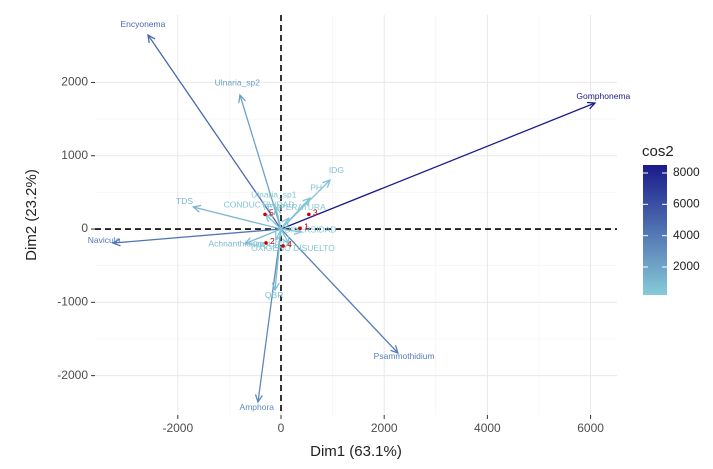 The image size is (713, 469). What do you see at coordinates (316, 188) in the screenshot?
I see `arrow-label: PH` at bounding box center [316, 188].